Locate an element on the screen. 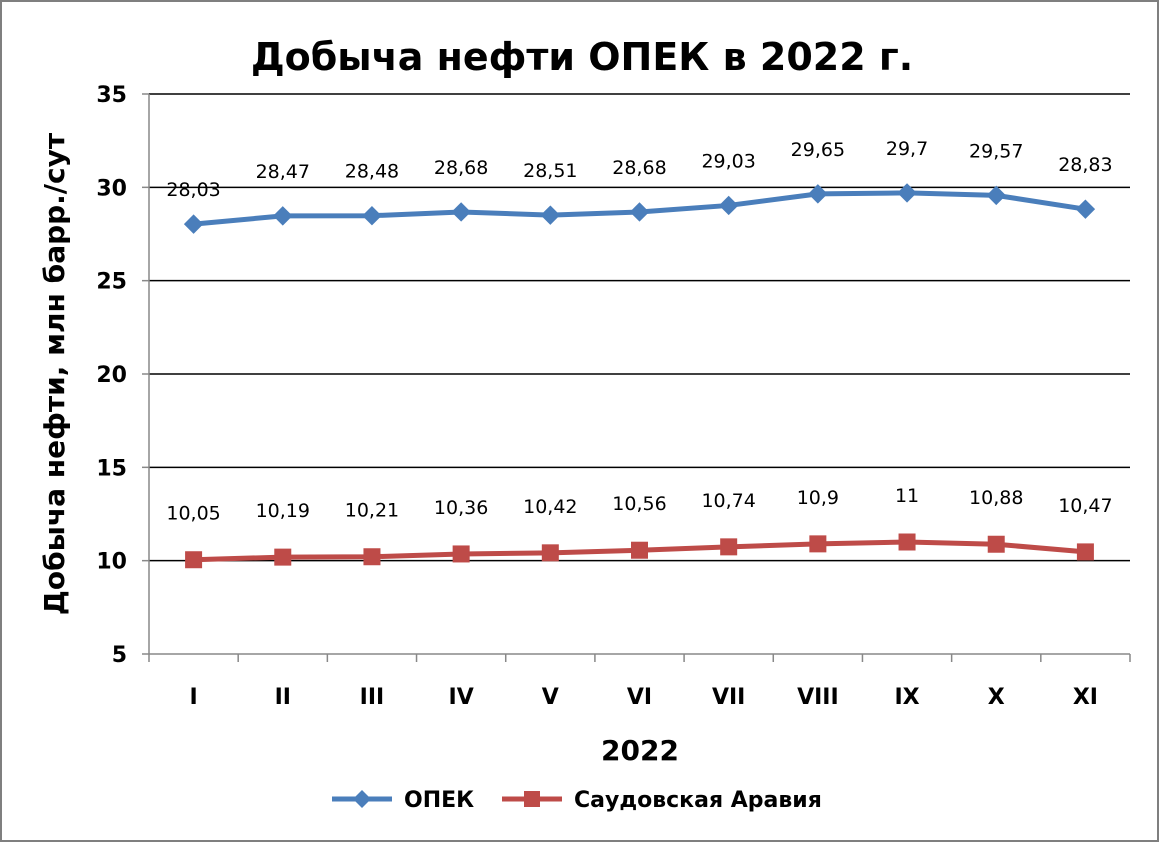 The image size is (1159, 842). data-label: 10,19 is located at coordinates (283, 511).